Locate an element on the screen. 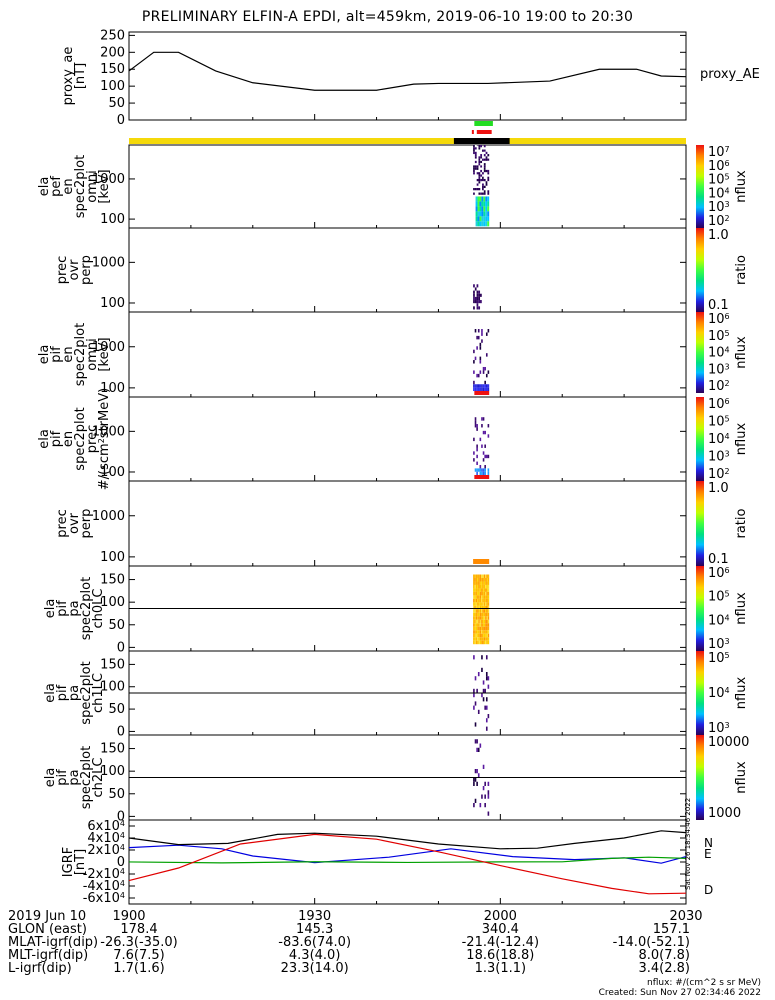 The image size is (775, 1000). y-tick-label: -6x104 is located at coordinates (104, 898).